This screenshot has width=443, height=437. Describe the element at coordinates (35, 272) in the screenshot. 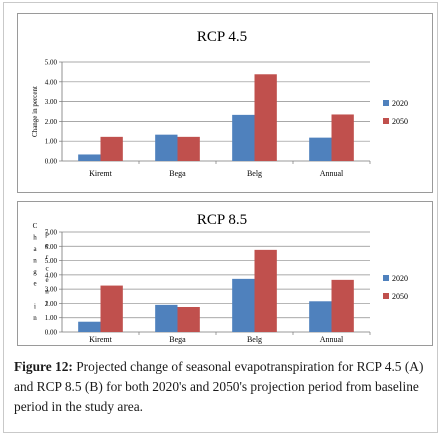

I see `y-axis-label-letter: g` at that location.